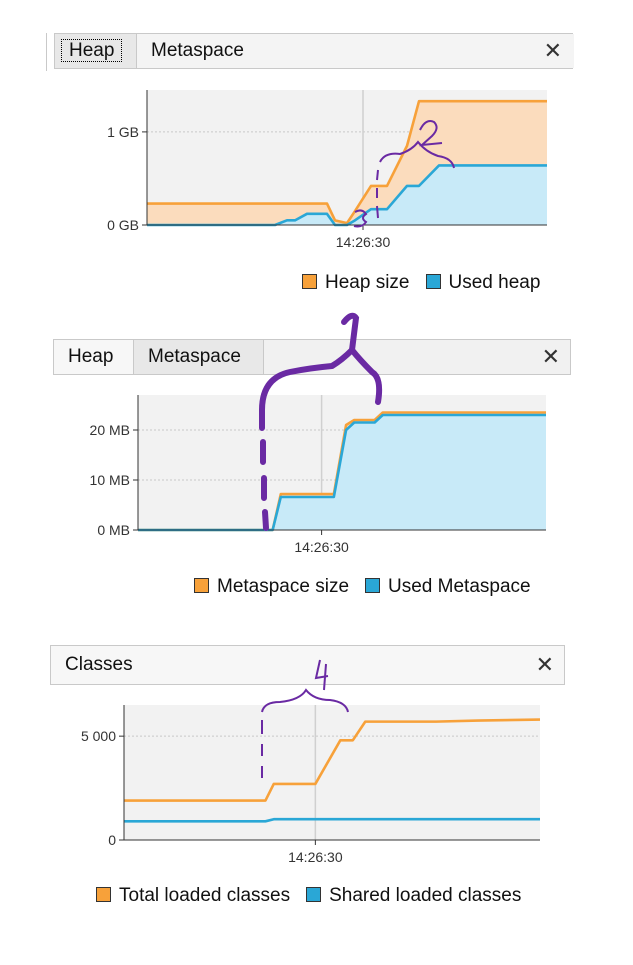  I want to click on used-heap-swatch, so click(433, 281).